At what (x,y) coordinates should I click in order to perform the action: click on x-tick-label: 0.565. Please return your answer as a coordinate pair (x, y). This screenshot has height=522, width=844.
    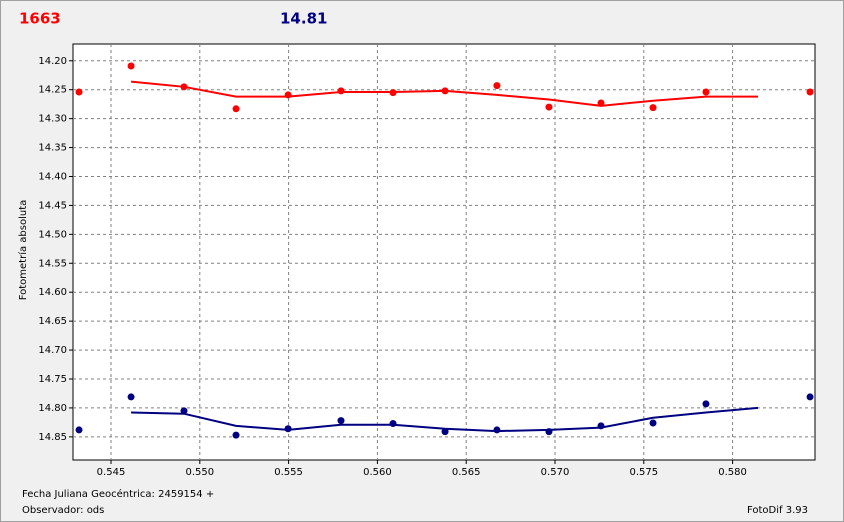
    Looking at the image, I should click on (466, 472).